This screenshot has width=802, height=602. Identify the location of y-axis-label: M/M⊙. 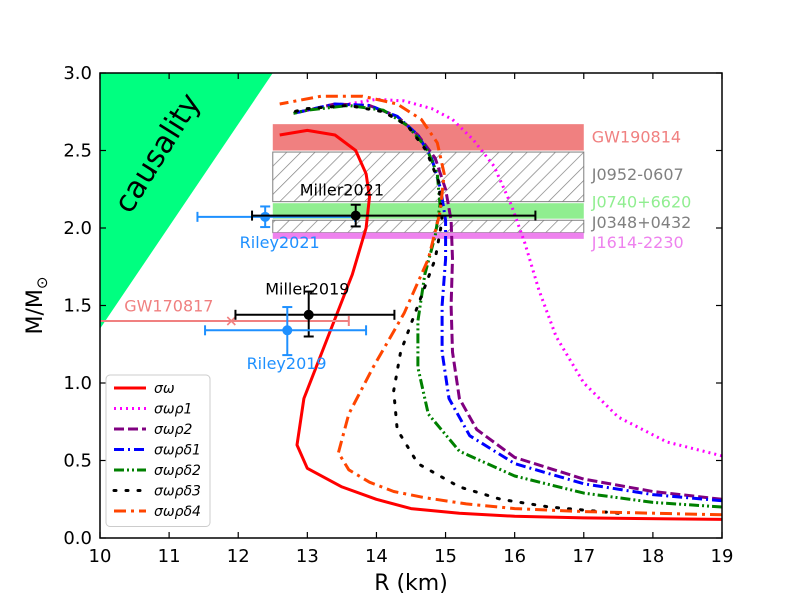
(37, 306).